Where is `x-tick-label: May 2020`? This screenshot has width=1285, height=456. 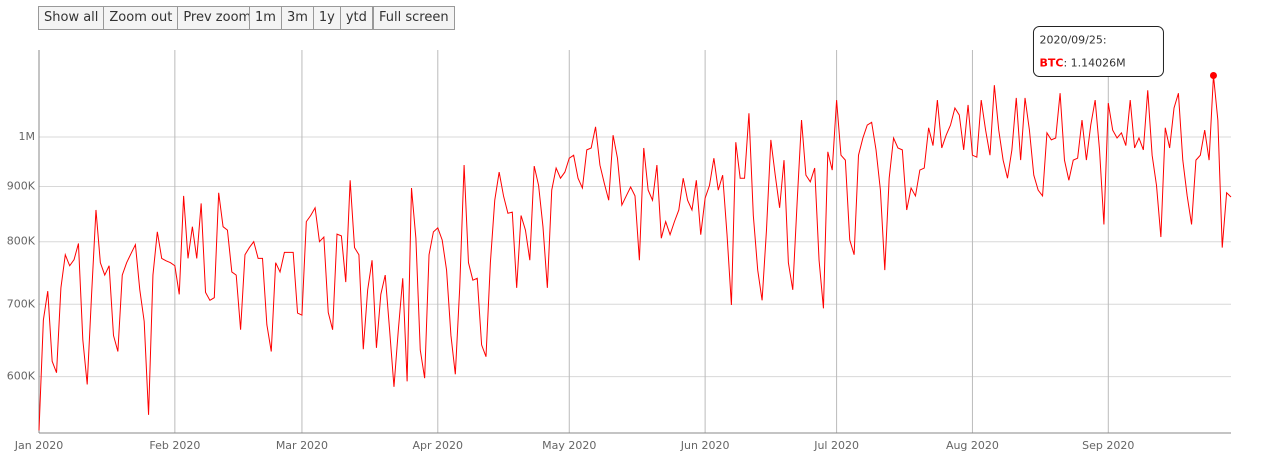
x-tick-label: May 2020 is located at coordinates (569, 445).